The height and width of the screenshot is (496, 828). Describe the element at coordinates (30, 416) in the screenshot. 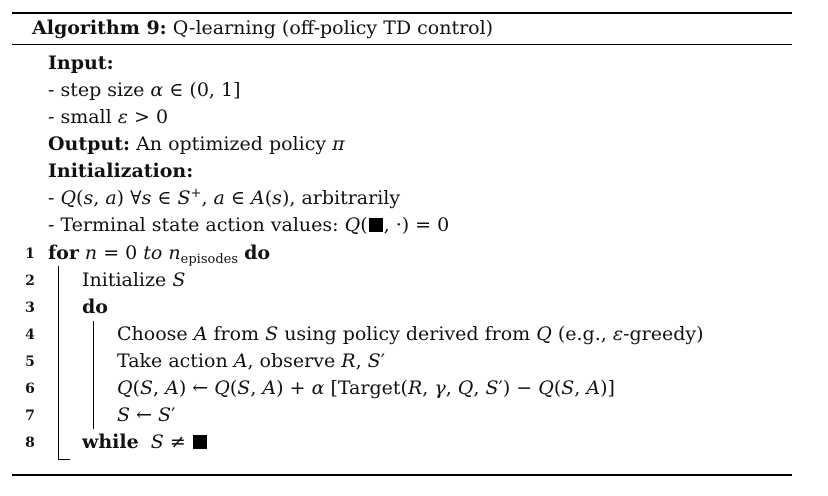

I see `line-number: 7` at that location.